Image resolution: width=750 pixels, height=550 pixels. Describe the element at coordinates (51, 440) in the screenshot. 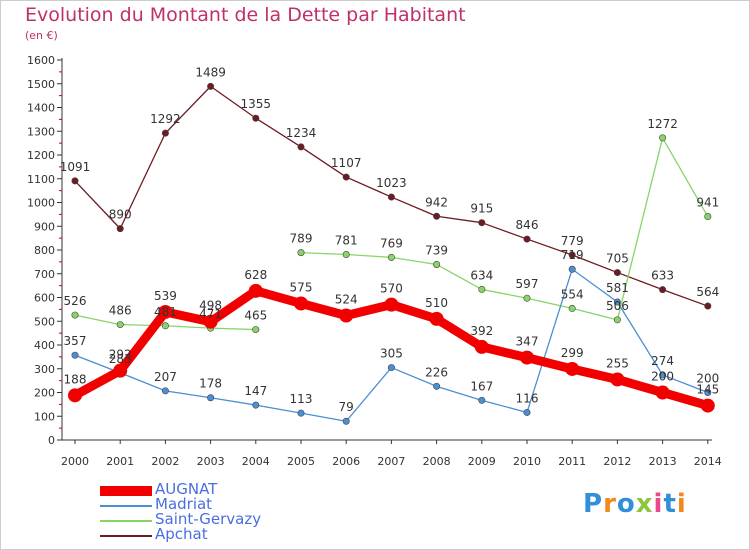

I see `y-tick-label: 0` at that location.